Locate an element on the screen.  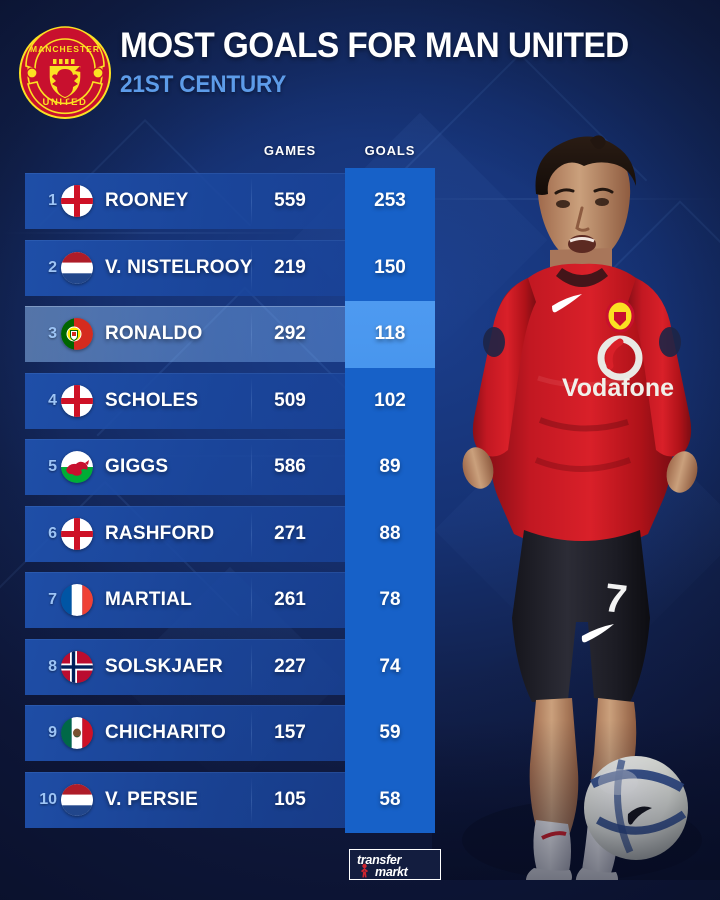
row-games-value: 586 is located at coordinates (290, 467).